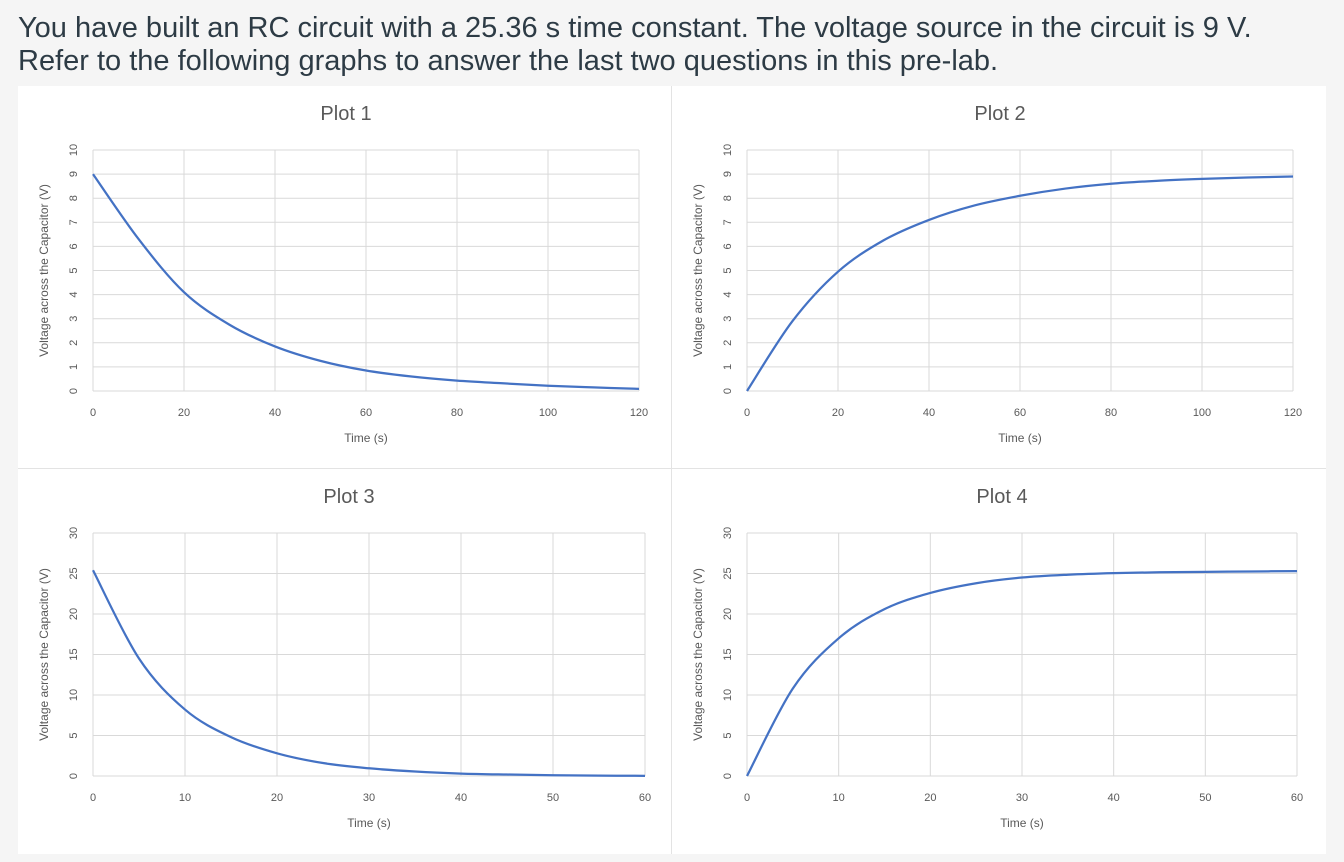  Describe the element at coordinates (369, 823) in the screenshot. I see `plot-3-x-axis-label: Time (s)` at that location.